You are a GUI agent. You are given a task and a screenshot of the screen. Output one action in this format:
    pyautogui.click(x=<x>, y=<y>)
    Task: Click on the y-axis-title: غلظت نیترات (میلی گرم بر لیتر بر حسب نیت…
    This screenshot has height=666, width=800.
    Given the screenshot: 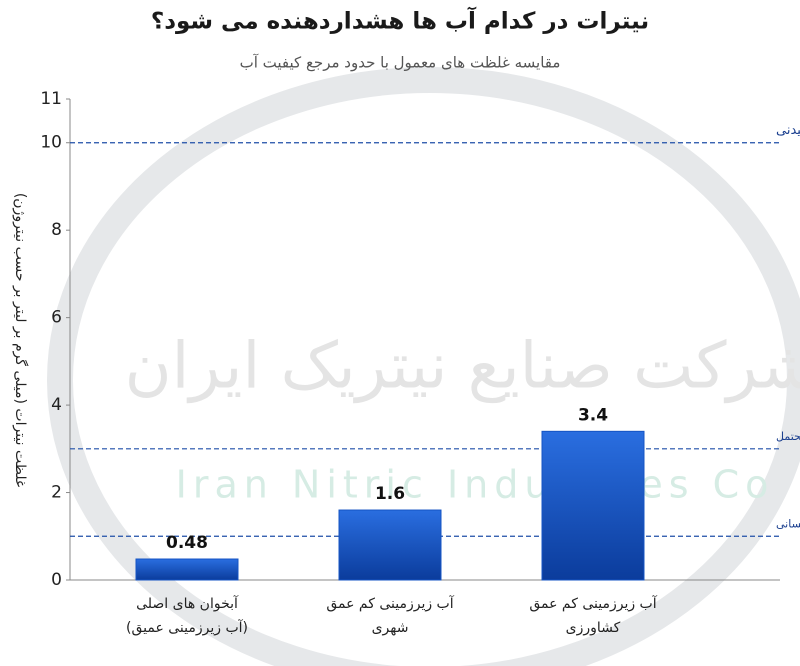 What is the action you would take?
    pyautogui.click(x=20, y=340)
    